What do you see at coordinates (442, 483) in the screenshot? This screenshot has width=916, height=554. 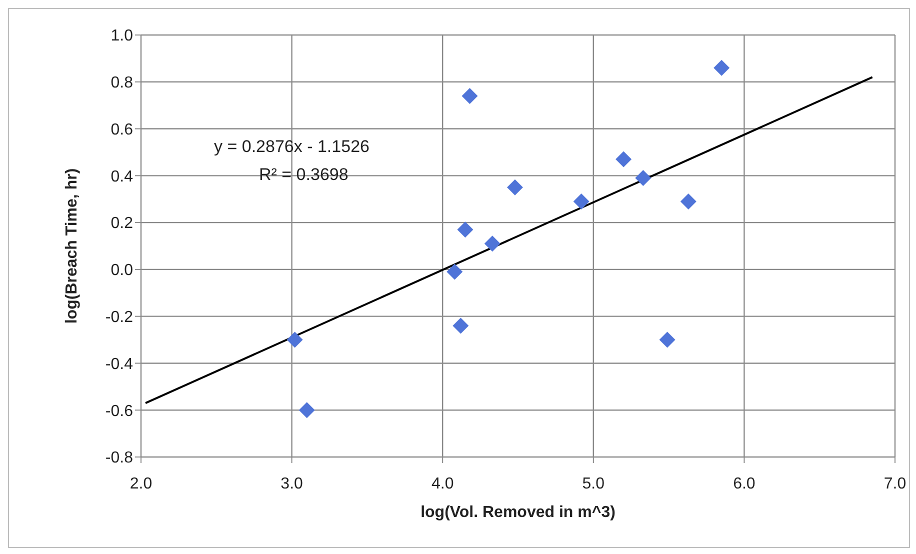 I see `x-tick-label: 4.0` at bounding box center [442, 483].